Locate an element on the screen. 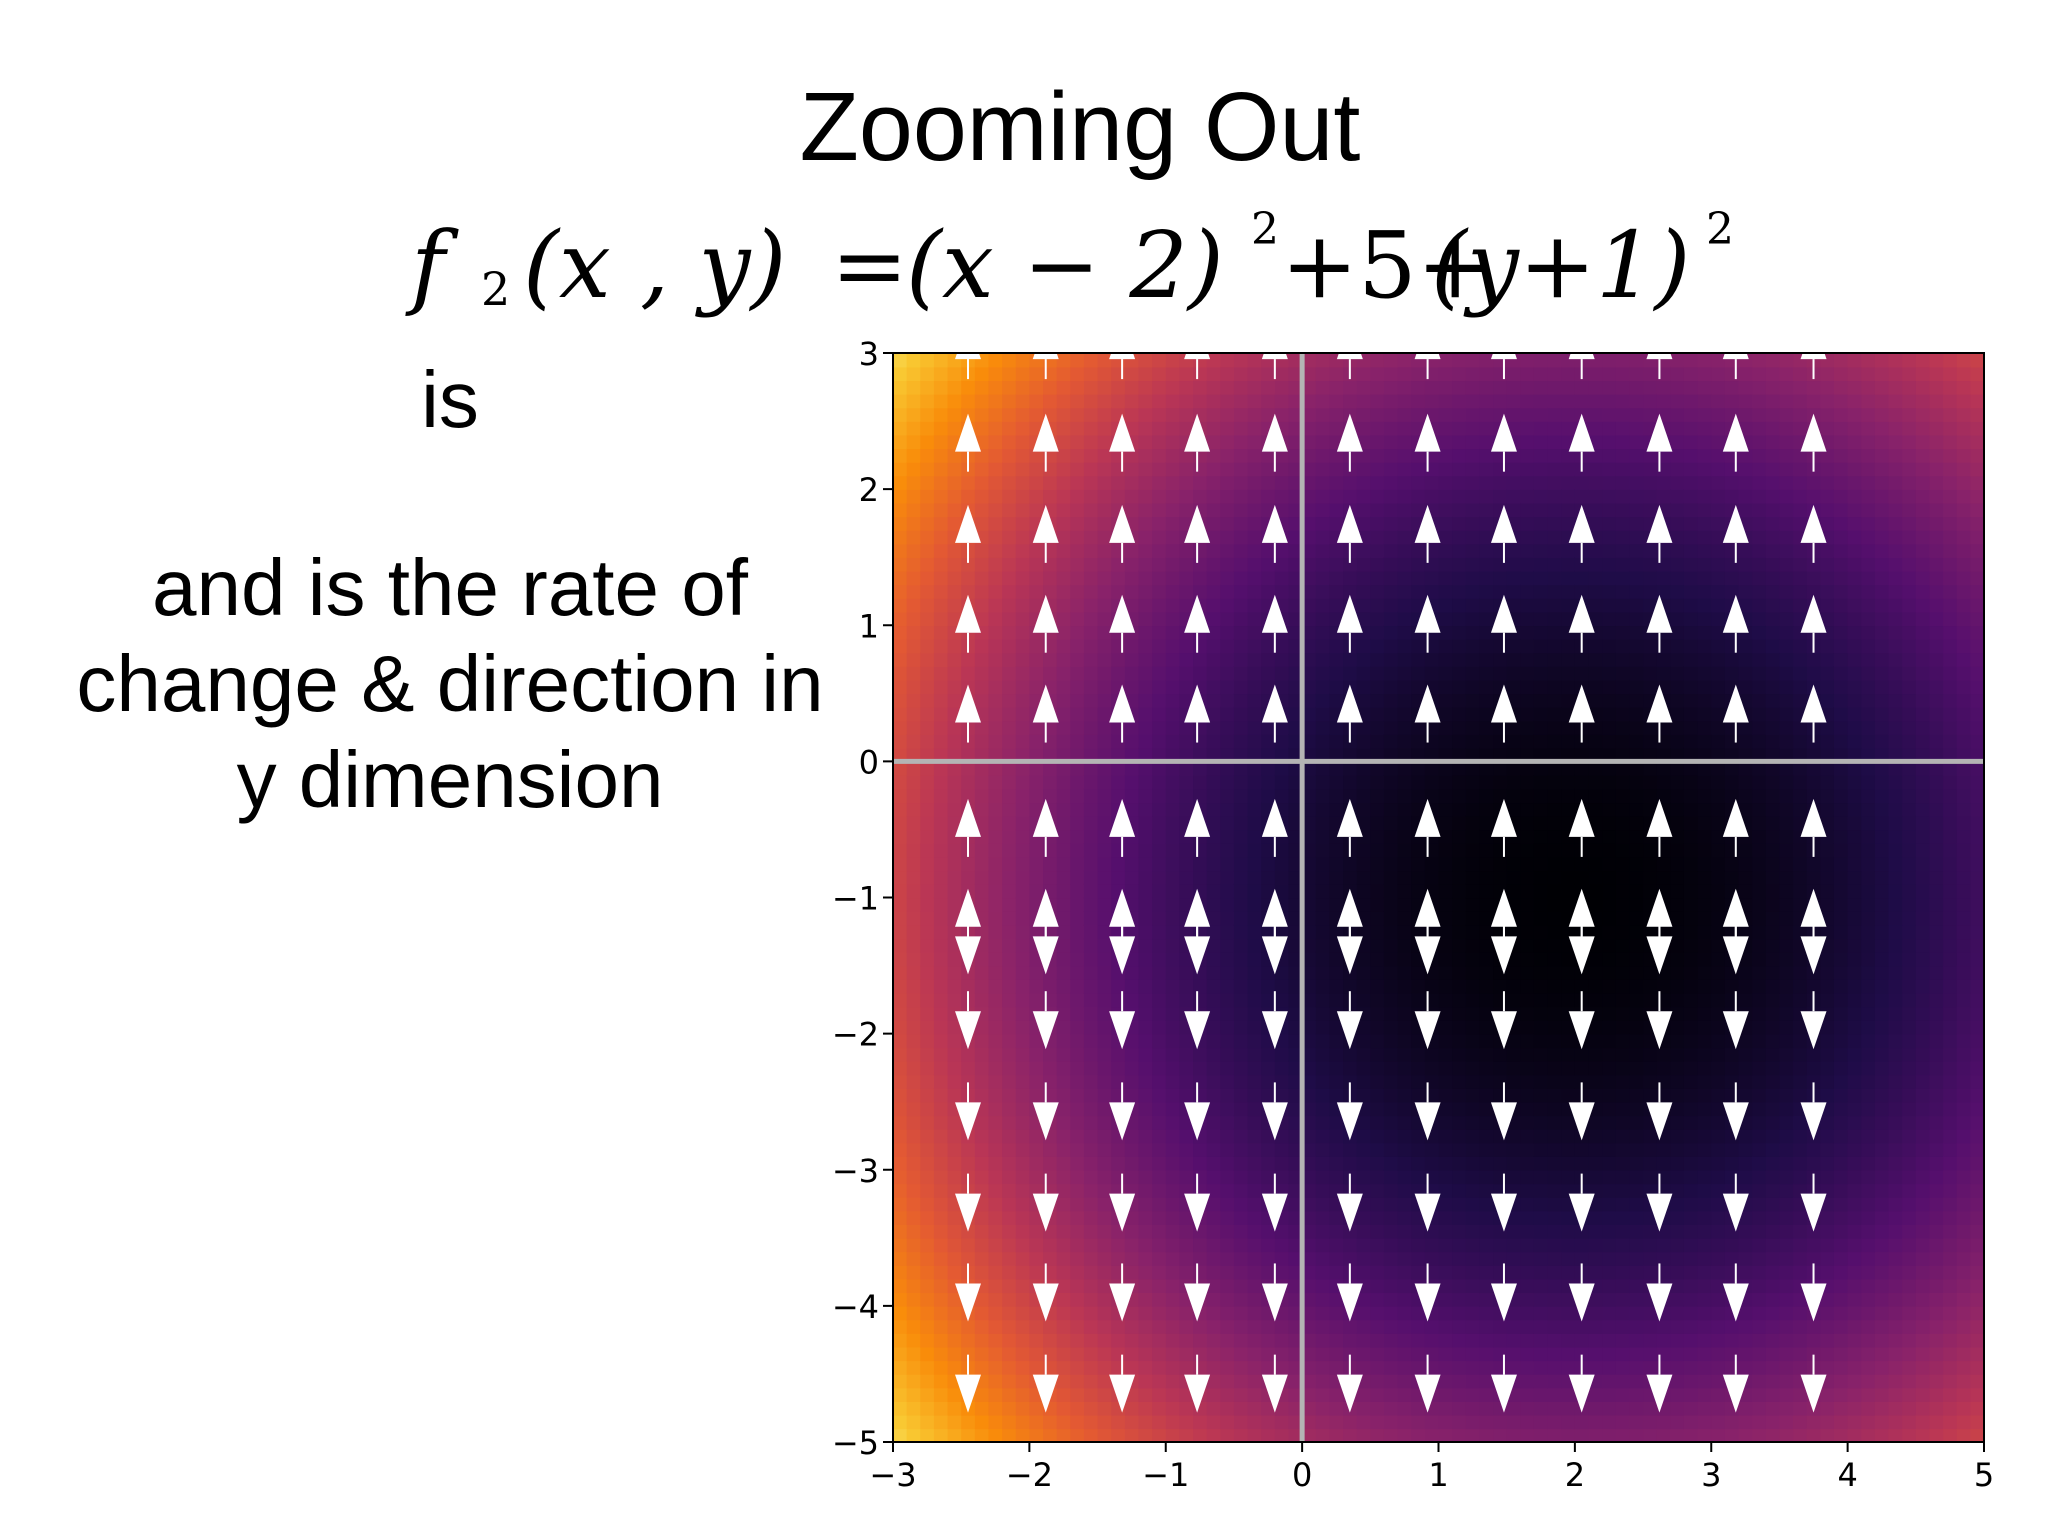 The width and height of the screenshot is (2048, 1536). formula-term-2: +5+ is located at coordinates (1387, 265).